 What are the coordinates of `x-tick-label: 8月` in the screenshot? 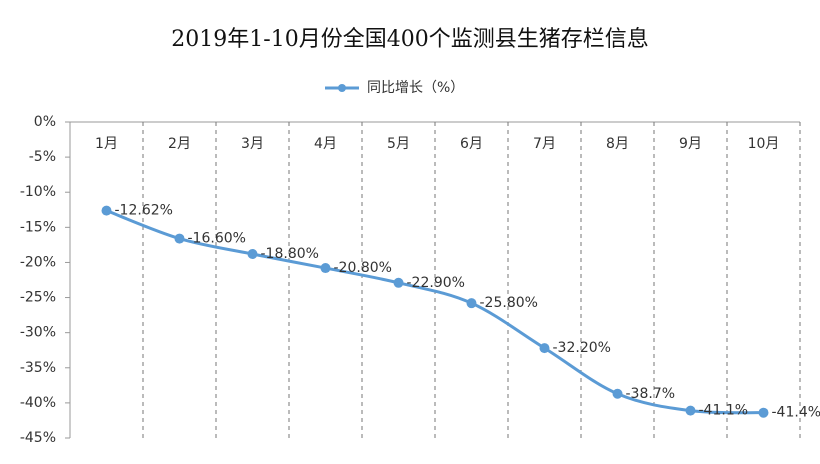 It's located at (617, 144).